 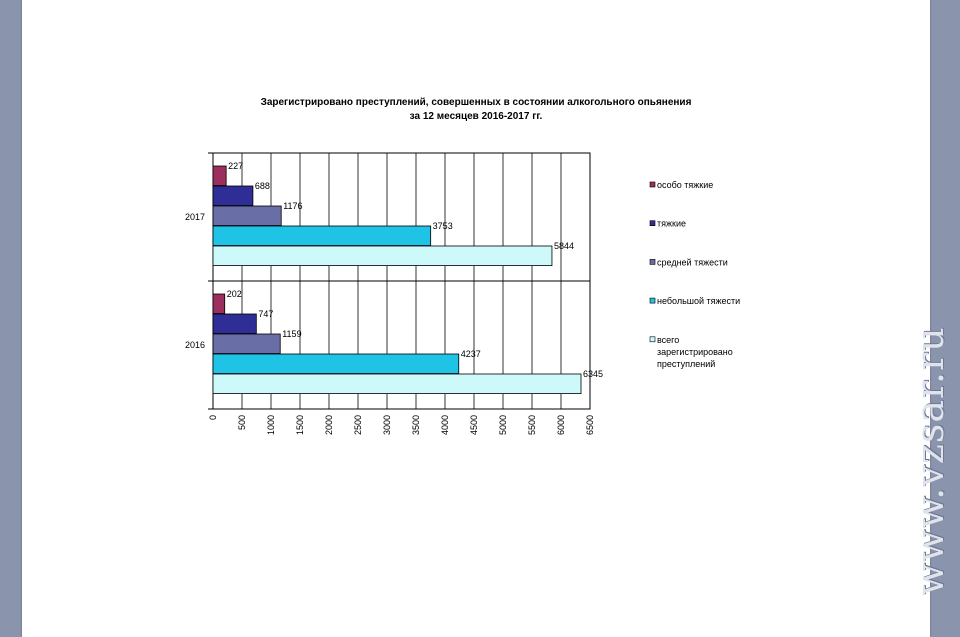 I want to click on category-label: 2017, so click(x=195, y=217).